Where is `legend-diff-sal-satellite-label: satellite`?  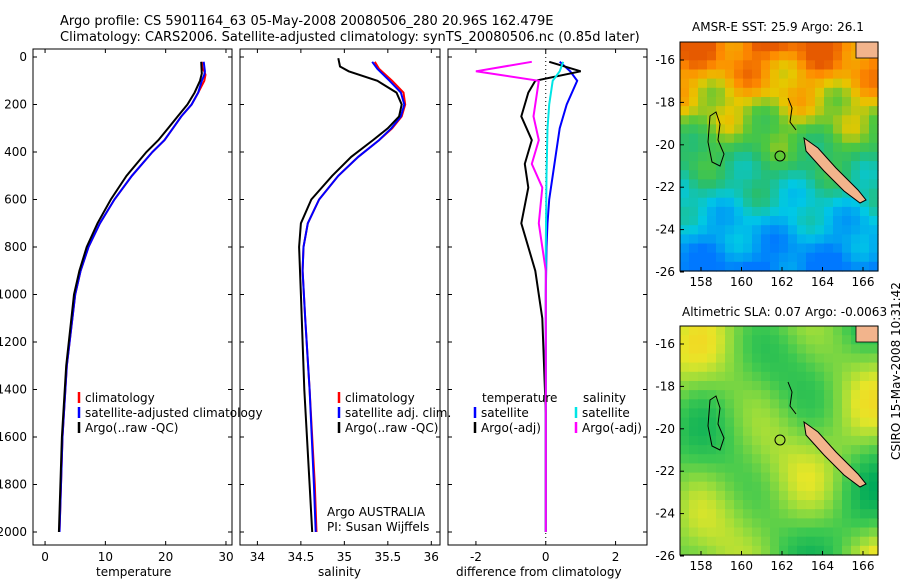 legend-diff-sal-satellite-label: satellite is located at coordinates (606, 413).